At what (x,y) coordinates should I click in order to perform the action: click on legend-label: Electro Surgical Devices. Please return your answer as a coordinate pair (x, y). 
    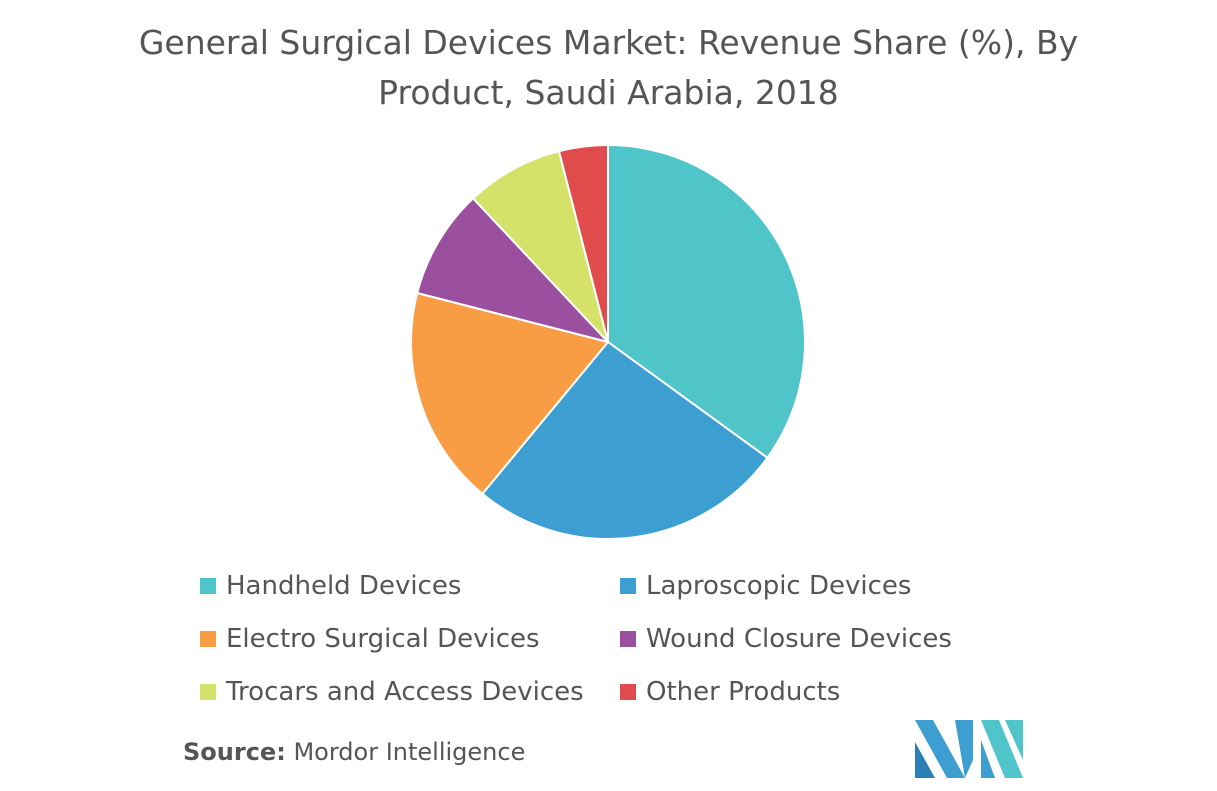
    Looking at the image, I should click on (383, 638).